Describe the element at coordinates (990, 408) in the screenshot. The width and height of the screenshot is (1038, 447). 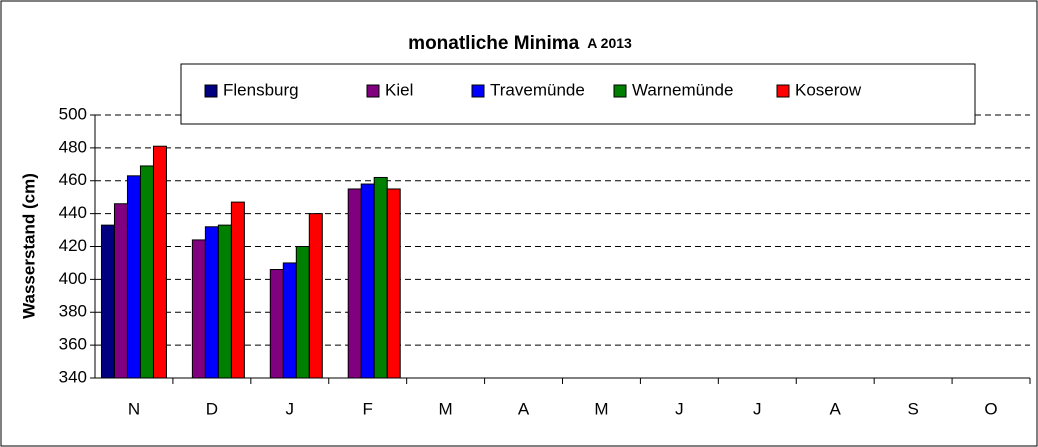
I see `x-tick-label: O` at that location.